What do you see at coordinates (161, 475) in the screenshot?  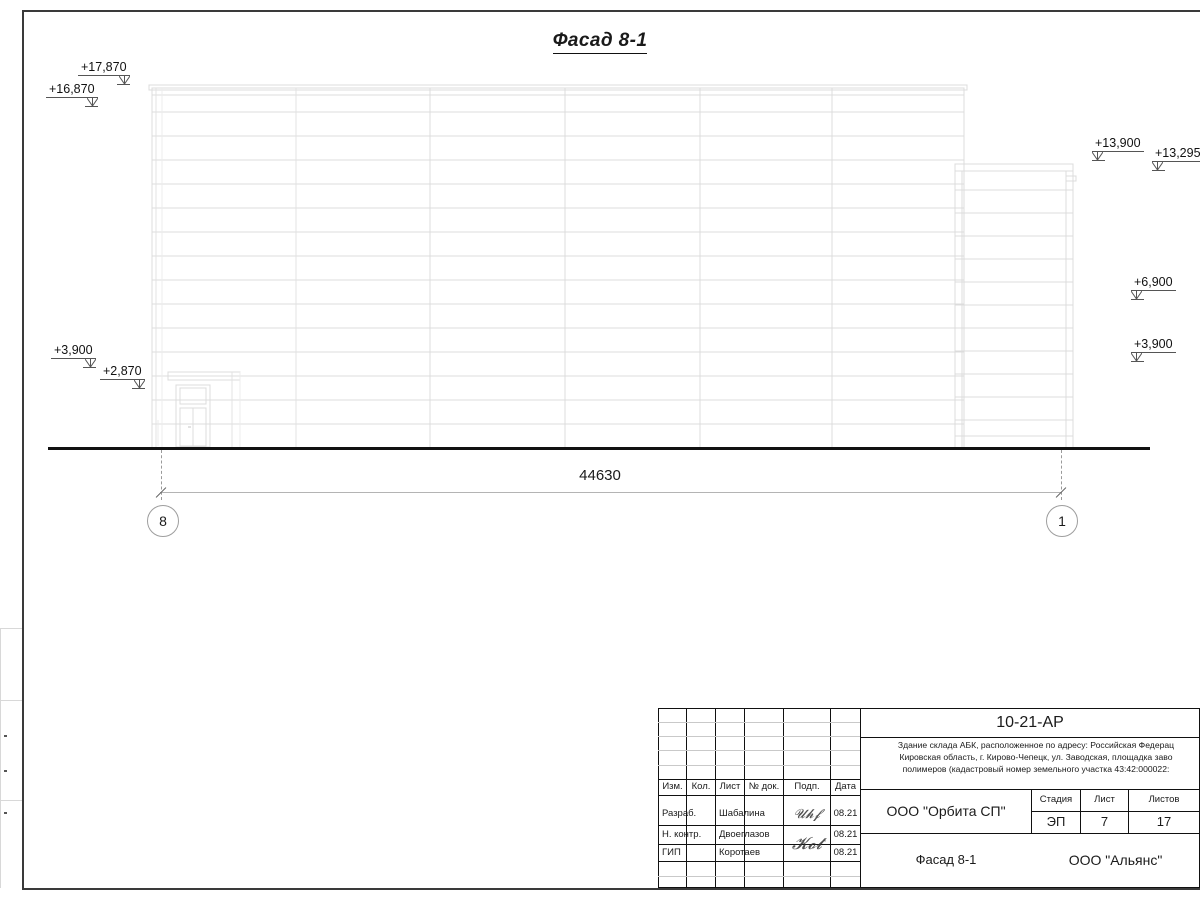 I see `dimension-extension-left` at bounding box center [161, 475].